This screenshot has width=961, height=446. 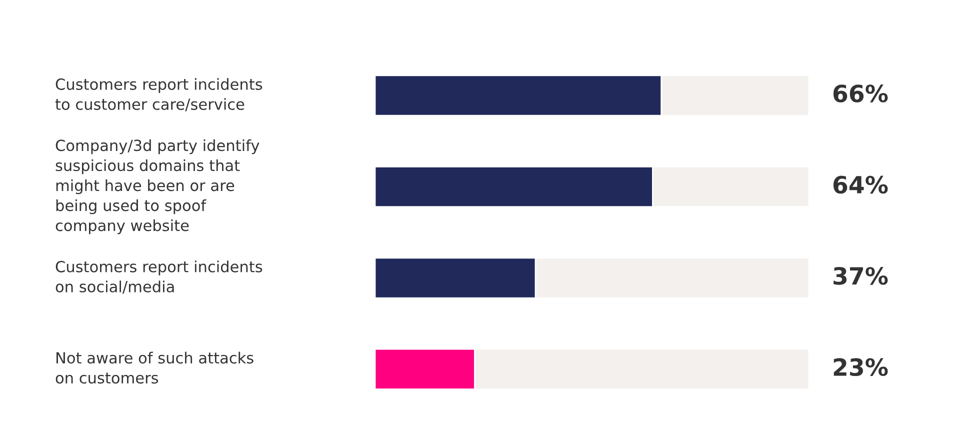 I want to click on y-tick-label: Customers report incidents to customer care/service, so click(x=158, y=95).